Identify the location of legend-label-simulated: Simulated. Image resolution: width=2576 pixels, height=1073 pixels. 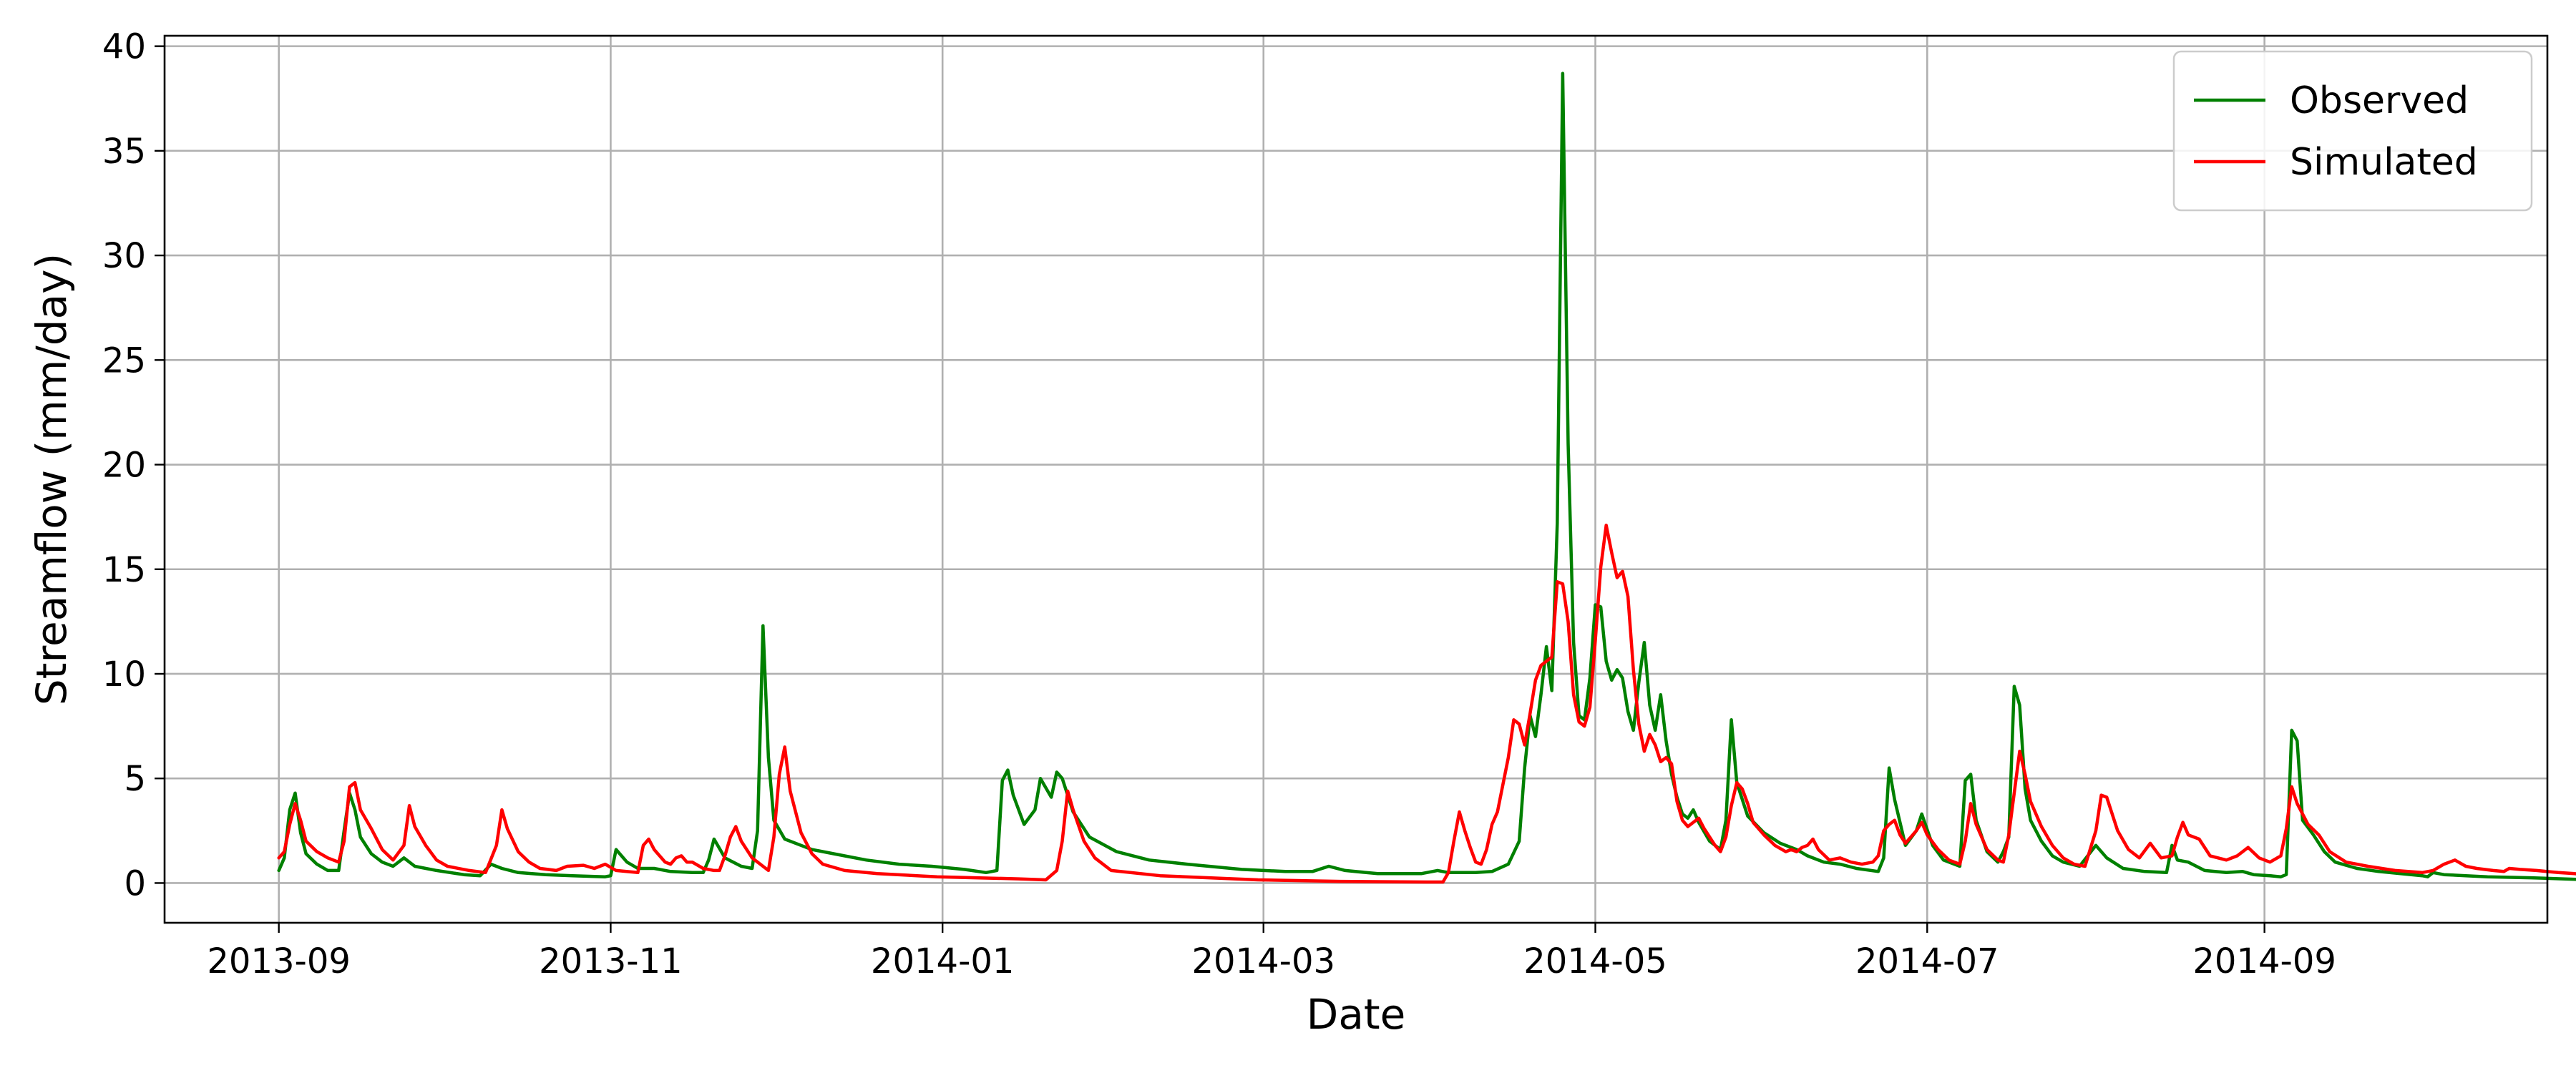
(2384, 162).